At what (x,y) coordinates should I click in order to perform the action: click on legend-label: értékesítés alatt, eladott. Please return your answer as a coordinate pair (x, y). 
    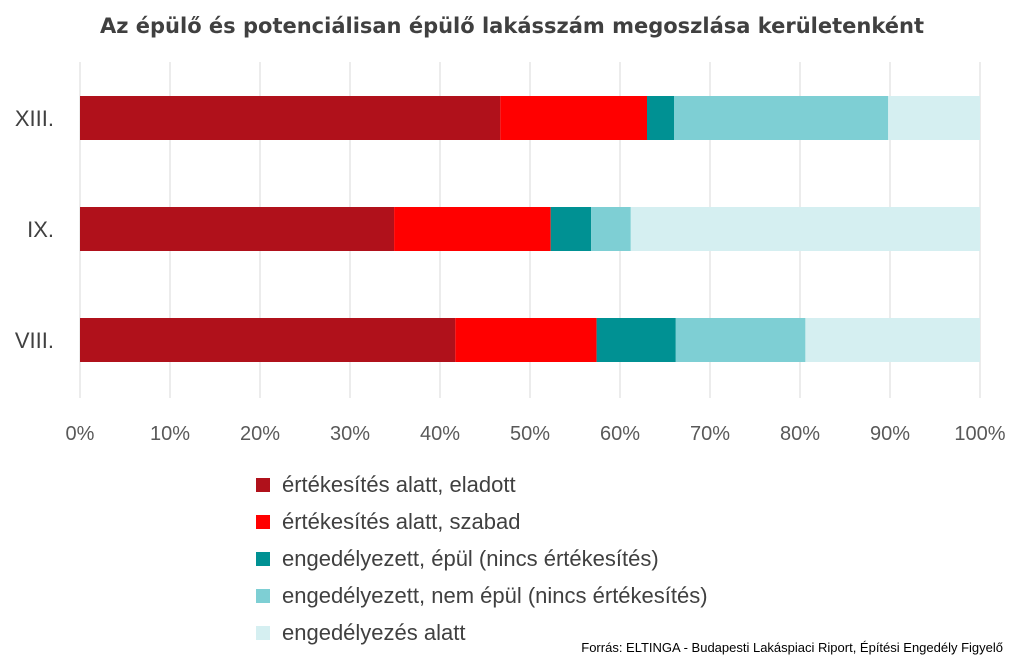
    Looking at the image, I should click on (399, 484).